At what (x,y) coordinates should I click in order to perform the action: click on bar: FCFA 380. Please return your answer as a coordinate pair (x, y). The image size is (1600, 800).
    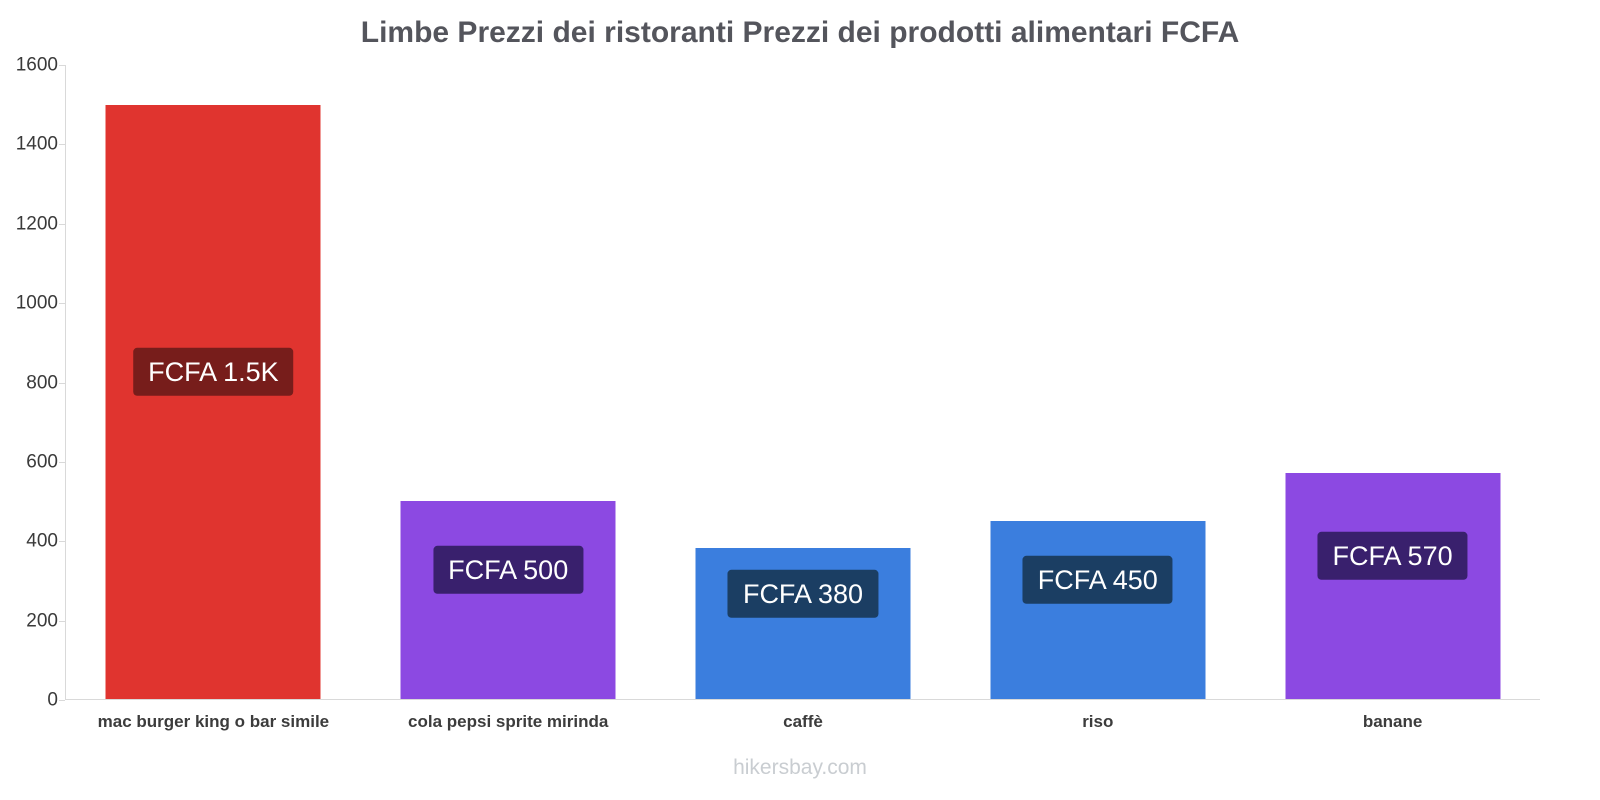
    Looking at the image, I should click on (803, 623).